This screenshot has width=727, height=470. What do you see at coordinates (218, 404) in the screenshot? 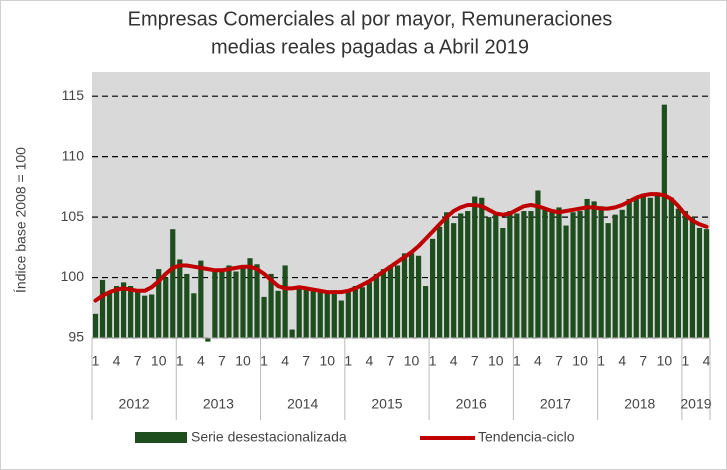
I see `year-label: 2013` at bounding box center [218, 404].